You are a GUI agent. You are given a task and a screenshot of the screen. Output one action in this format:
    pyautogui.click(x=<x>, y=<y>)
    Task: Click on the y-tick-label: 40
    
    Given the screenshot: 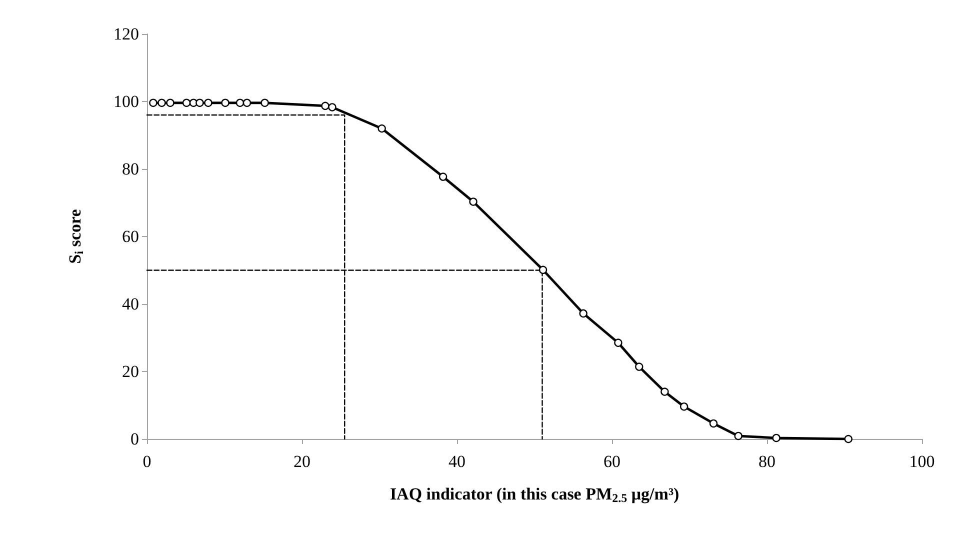 What is the action you would take?
    pyautogui.click(x=130, y=304)
    